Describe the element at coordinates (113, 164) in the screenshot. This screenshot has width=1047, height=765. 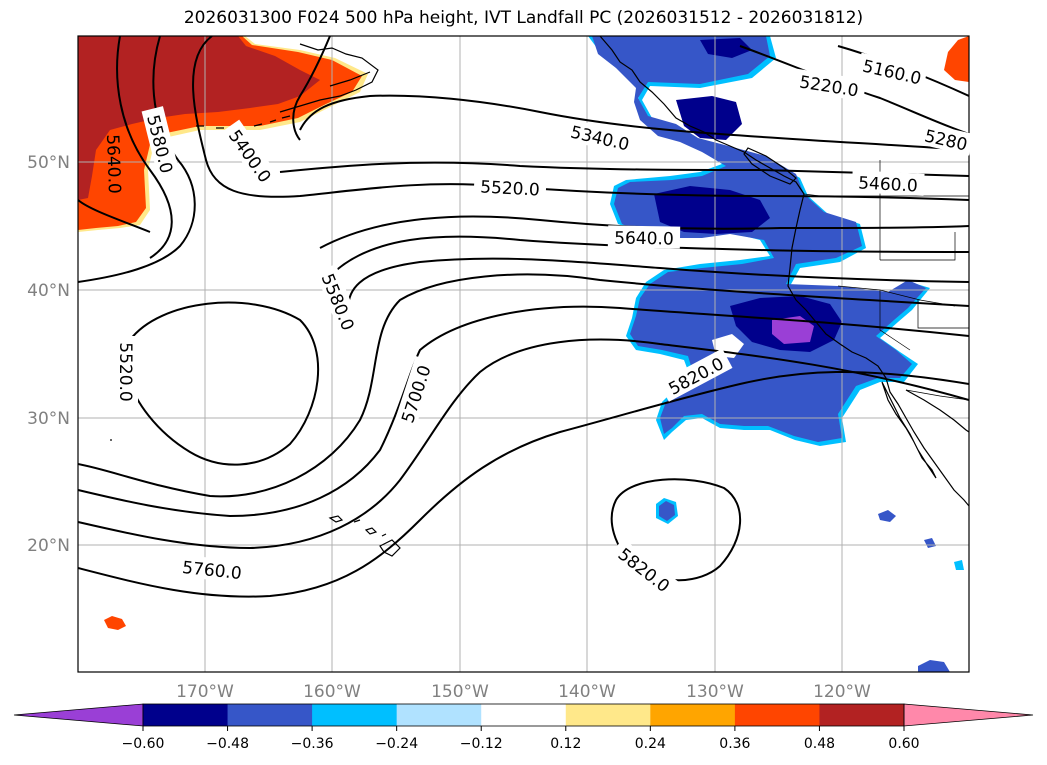
I see `contour-label-5640-nw: 5640.0` at that location.